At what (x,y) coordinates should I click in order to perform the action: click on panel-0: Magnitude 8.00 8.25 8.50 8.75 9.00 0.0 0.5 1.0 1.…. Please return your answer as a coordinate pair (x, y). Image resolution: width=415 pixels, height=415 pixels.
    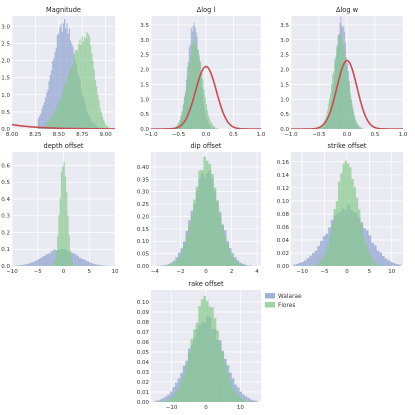
    Looking at the image, I should click on (58, 72).